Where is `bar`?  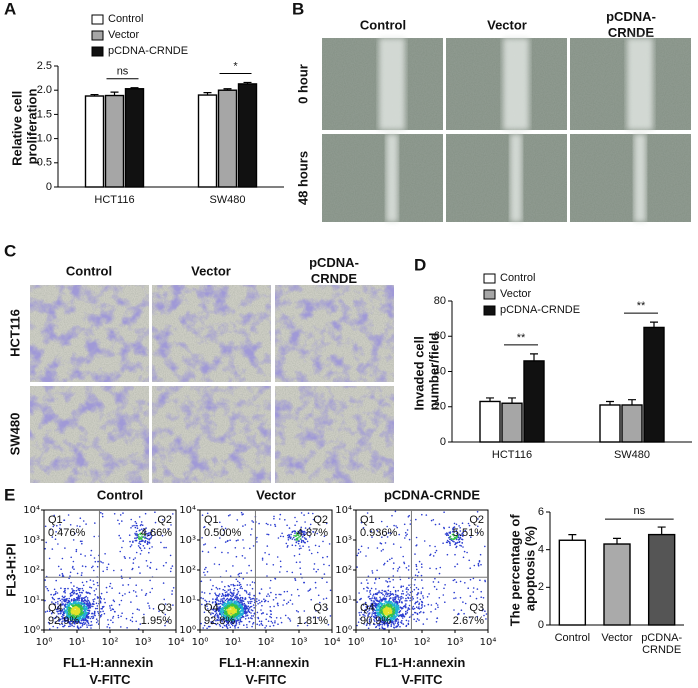
bar is located at coordinates (632, 423).